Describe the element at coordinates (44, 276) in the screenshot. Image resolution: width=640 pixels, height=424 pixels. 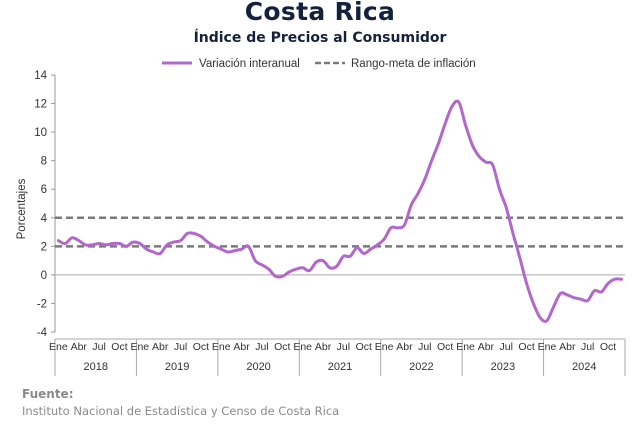
I see `y-tick-label: 0` at that location.